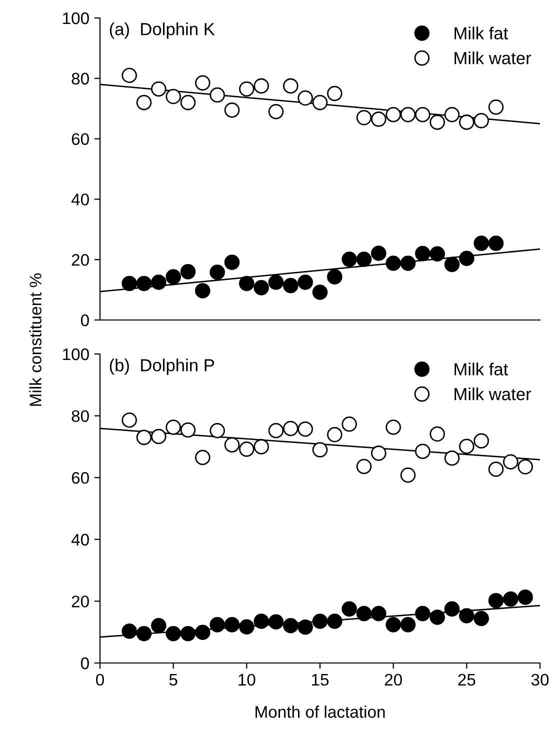  I want to click on x-tick-label: 15, so click(320, 680).